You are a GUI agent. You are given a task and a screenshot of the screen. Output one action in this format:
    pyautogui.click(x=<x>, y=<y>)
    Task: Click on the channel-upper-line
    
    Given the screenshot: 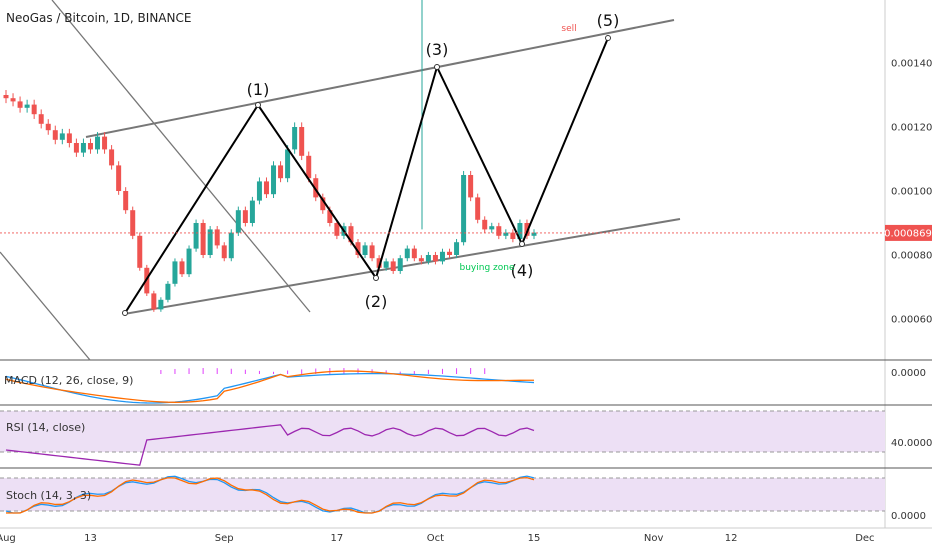 What is the action you would take?
    pyautogui.click(x=380, y=78)
    